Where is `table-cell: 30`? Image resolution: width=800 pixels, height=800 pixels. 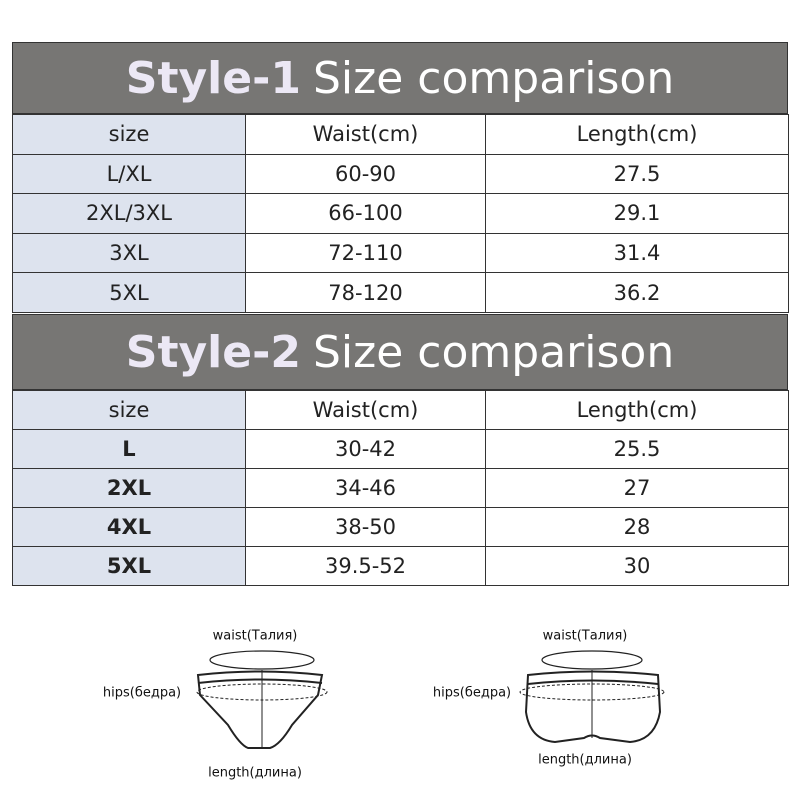 table-cell: 30 is located at coordinates (637, 566).